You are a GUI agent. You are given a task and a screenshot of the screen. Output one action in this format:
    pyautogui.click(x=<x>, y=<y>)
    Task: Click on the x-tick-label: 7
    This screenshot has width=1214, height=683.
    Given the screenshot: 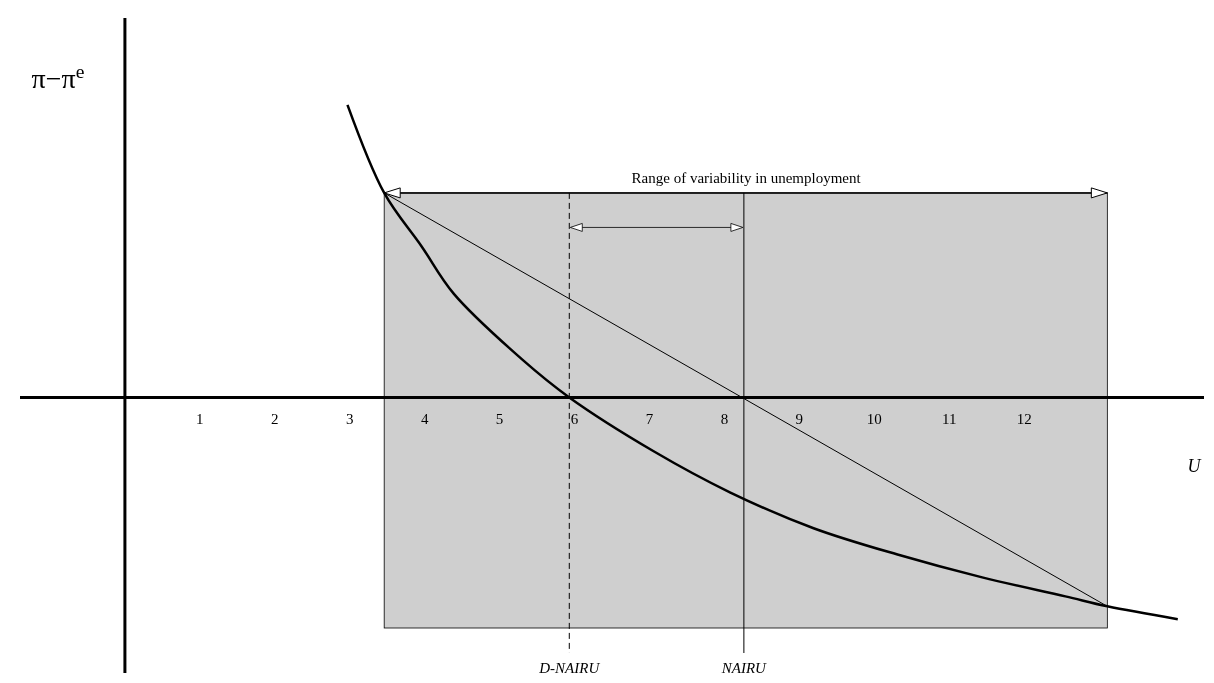 What is the action you would take?
    pyautogui.click(x=649, y=419)
    